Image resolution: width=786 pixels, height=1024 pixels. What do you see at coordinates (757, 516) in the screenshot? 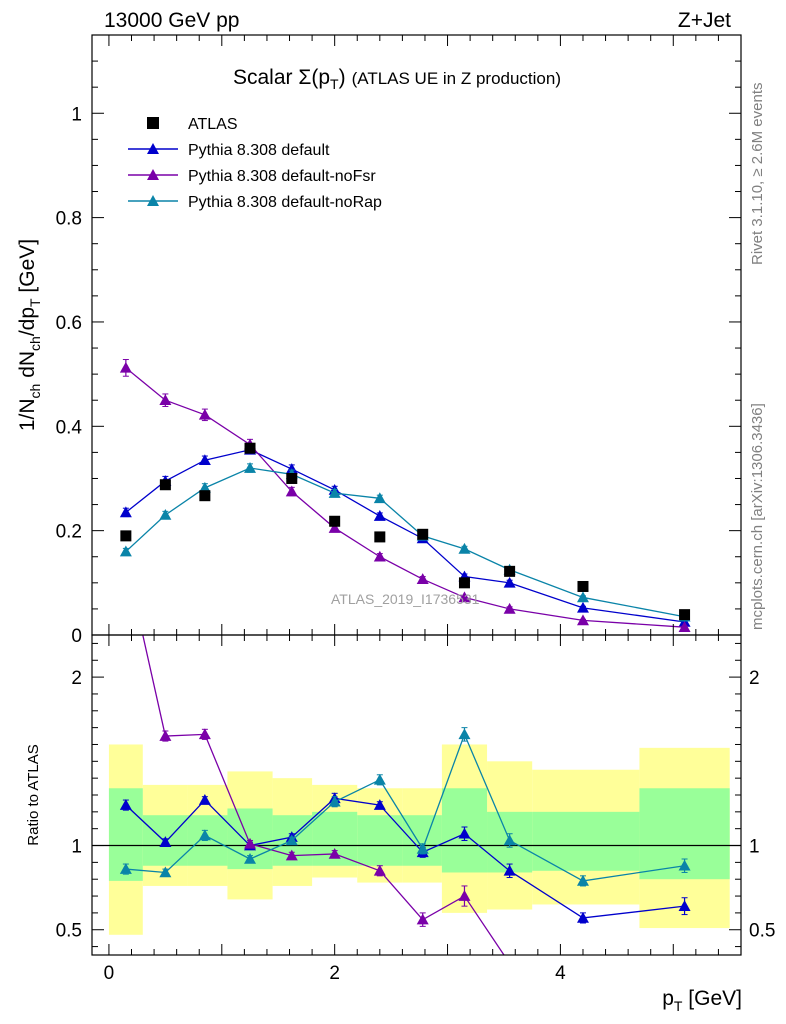
I see `mcplots-label: mcplots.cern.ch [arXiv:1306.3436]` at bounding box center [757, 516].